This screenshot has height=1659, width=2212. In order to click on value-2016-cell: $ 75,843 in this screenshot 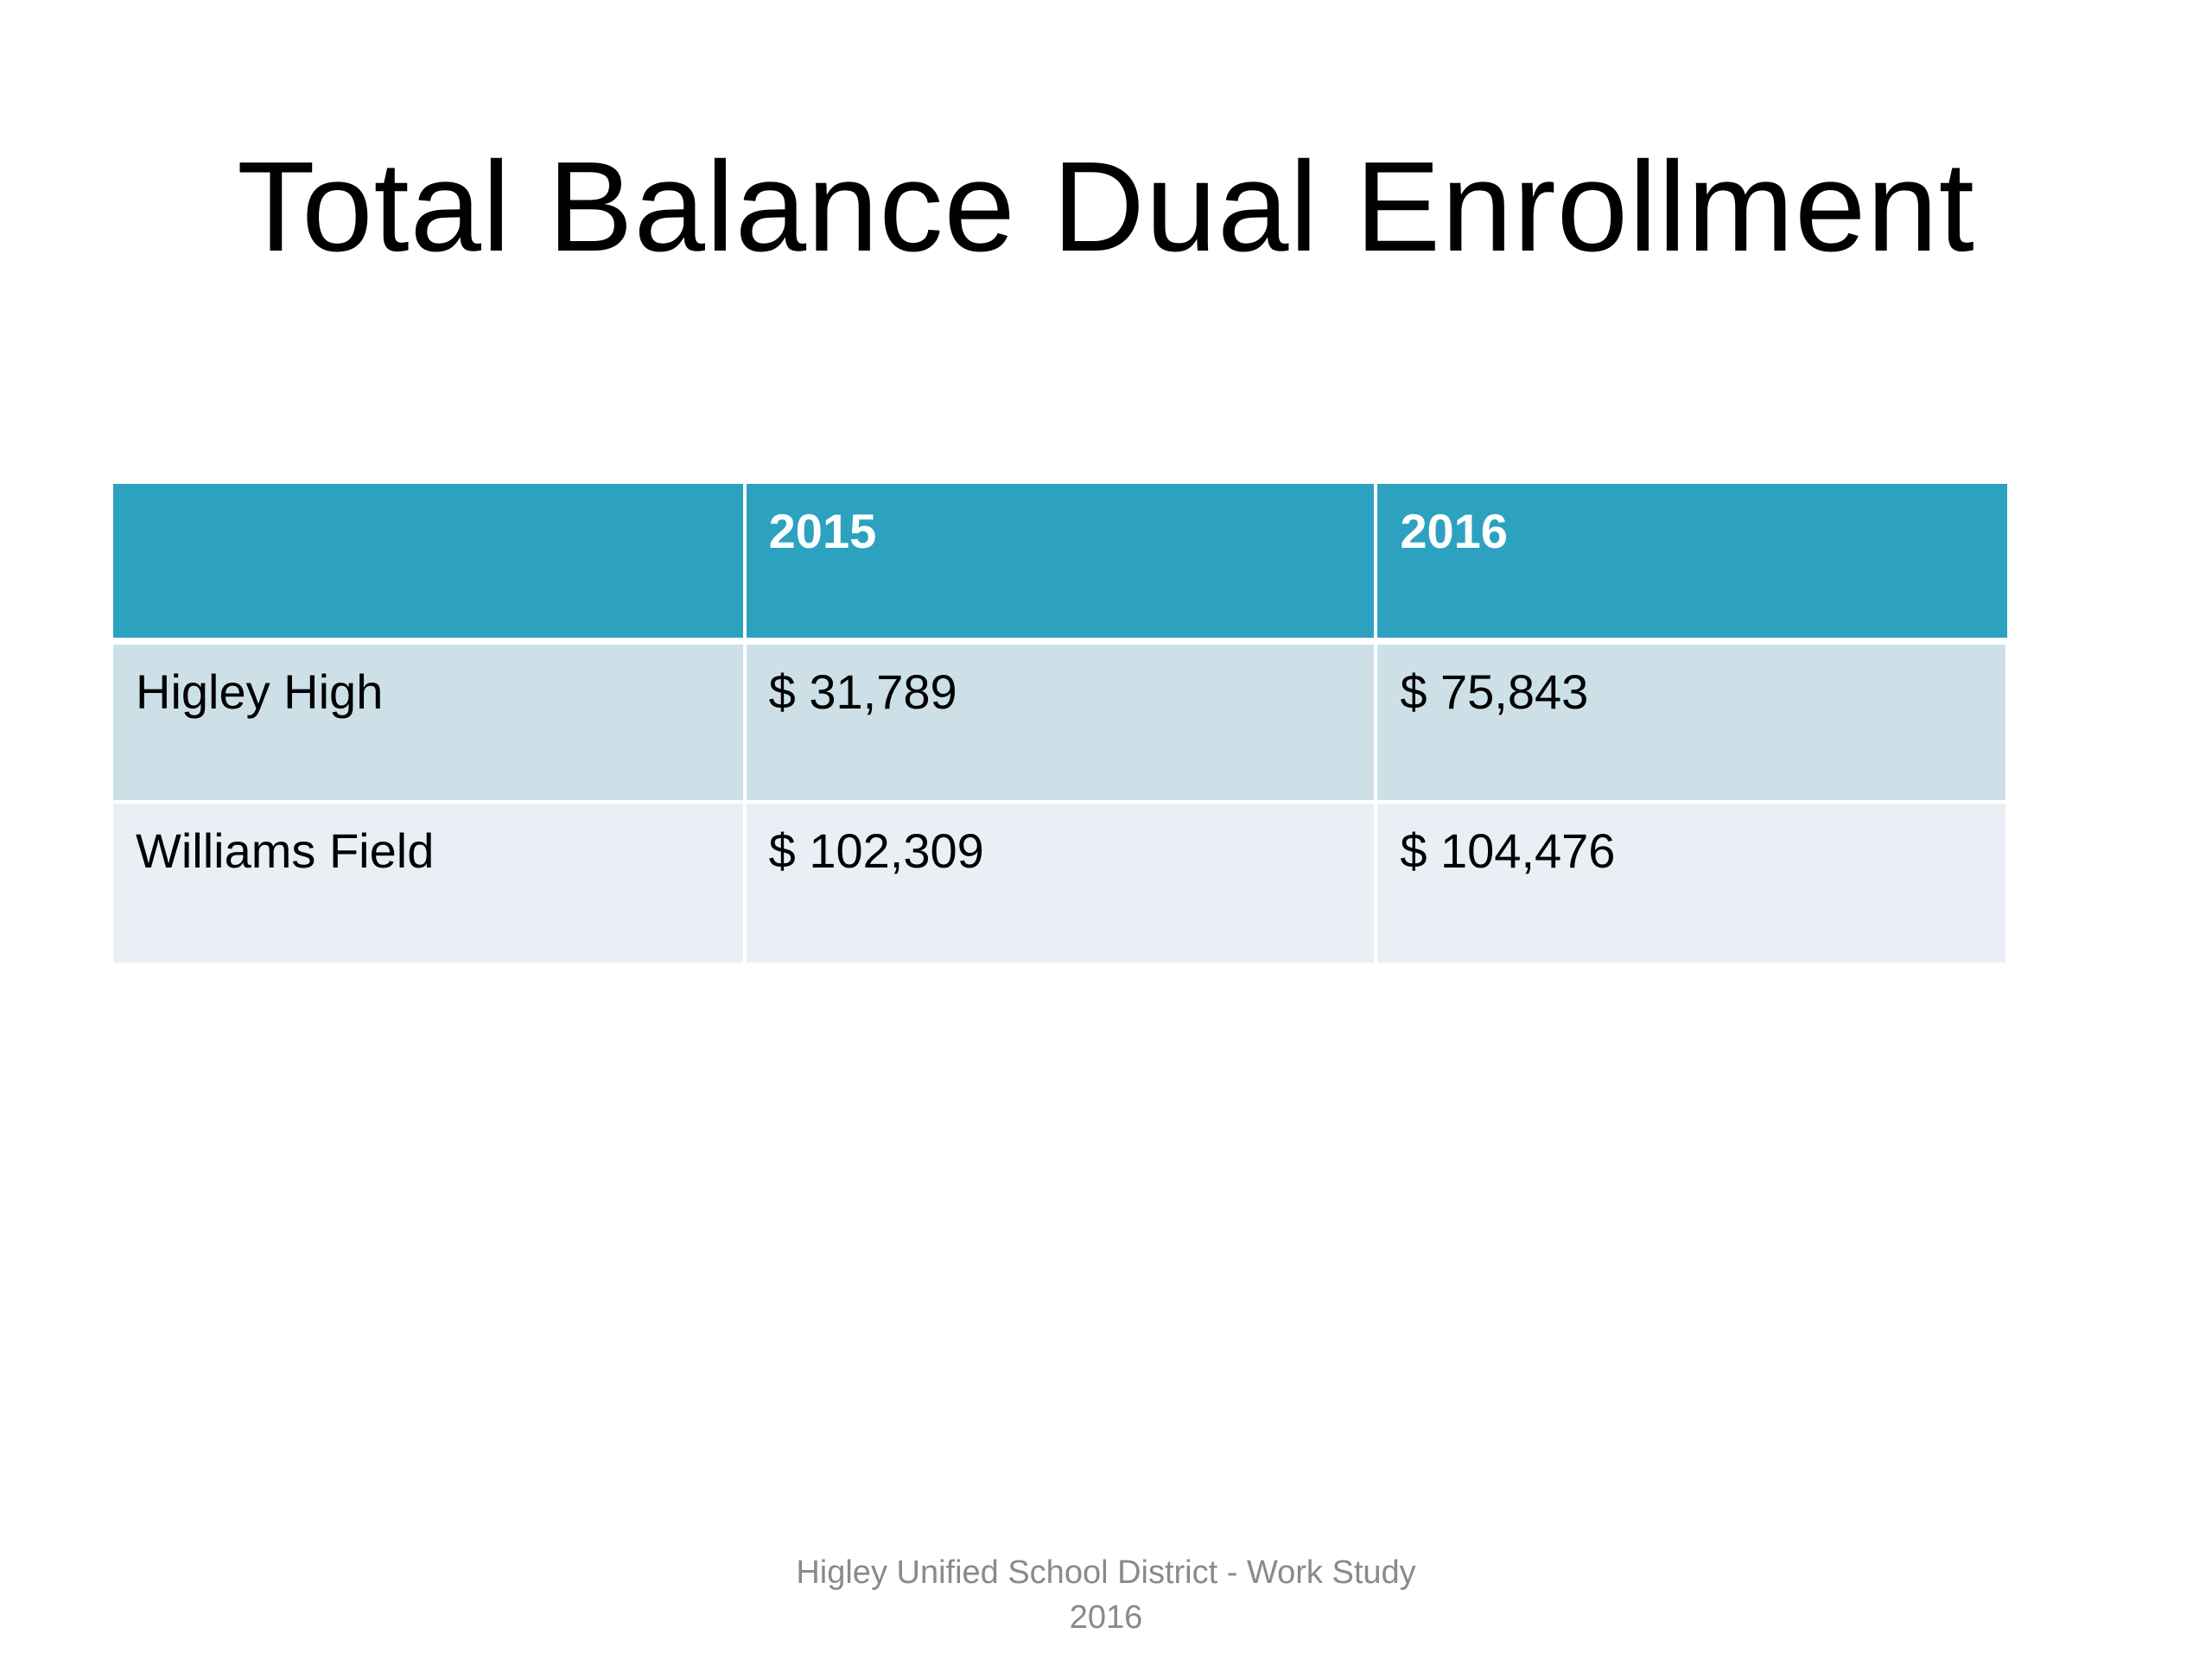, I will do `click(1692, 722)`.